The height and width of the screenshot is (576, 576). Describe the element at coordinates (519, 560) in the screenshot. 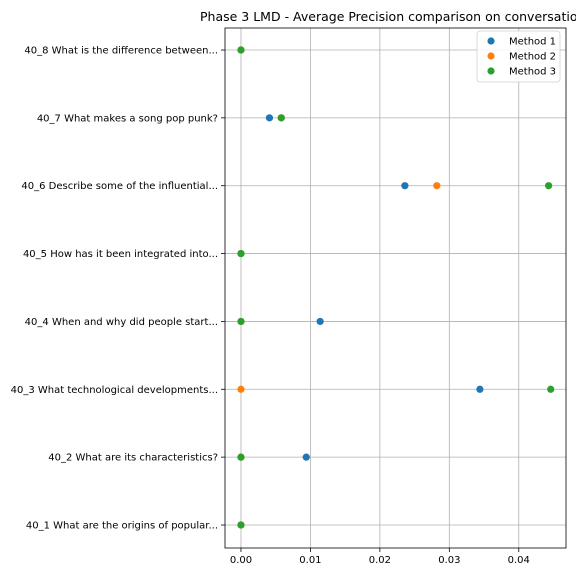

I see `x-tick-label: 0.04` at that location.